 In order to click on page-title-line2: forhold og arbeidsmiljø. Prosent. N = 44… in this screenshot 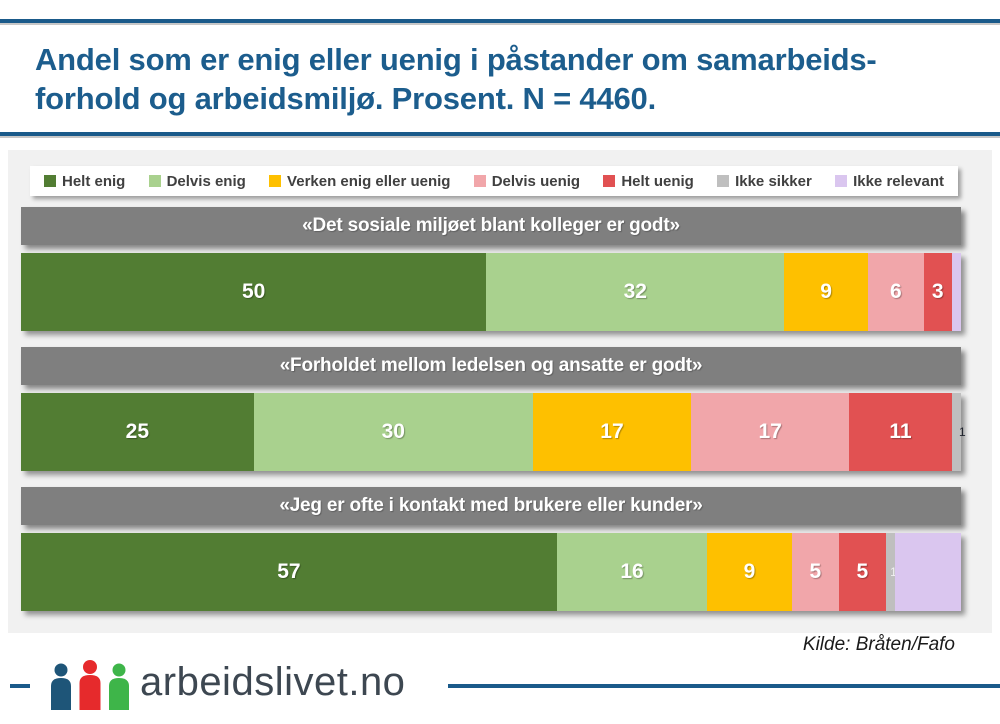, I will do `click(346, 98)`.